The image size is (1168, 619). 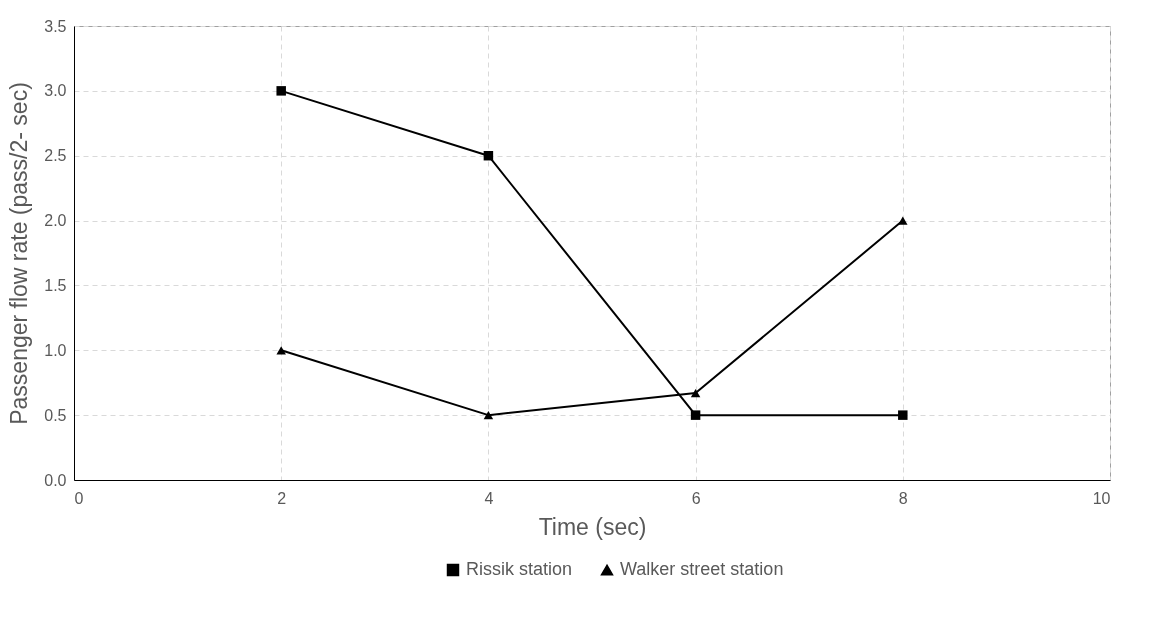 I want to click on y-tick-label: 0.5, so click(x=55, y=415).